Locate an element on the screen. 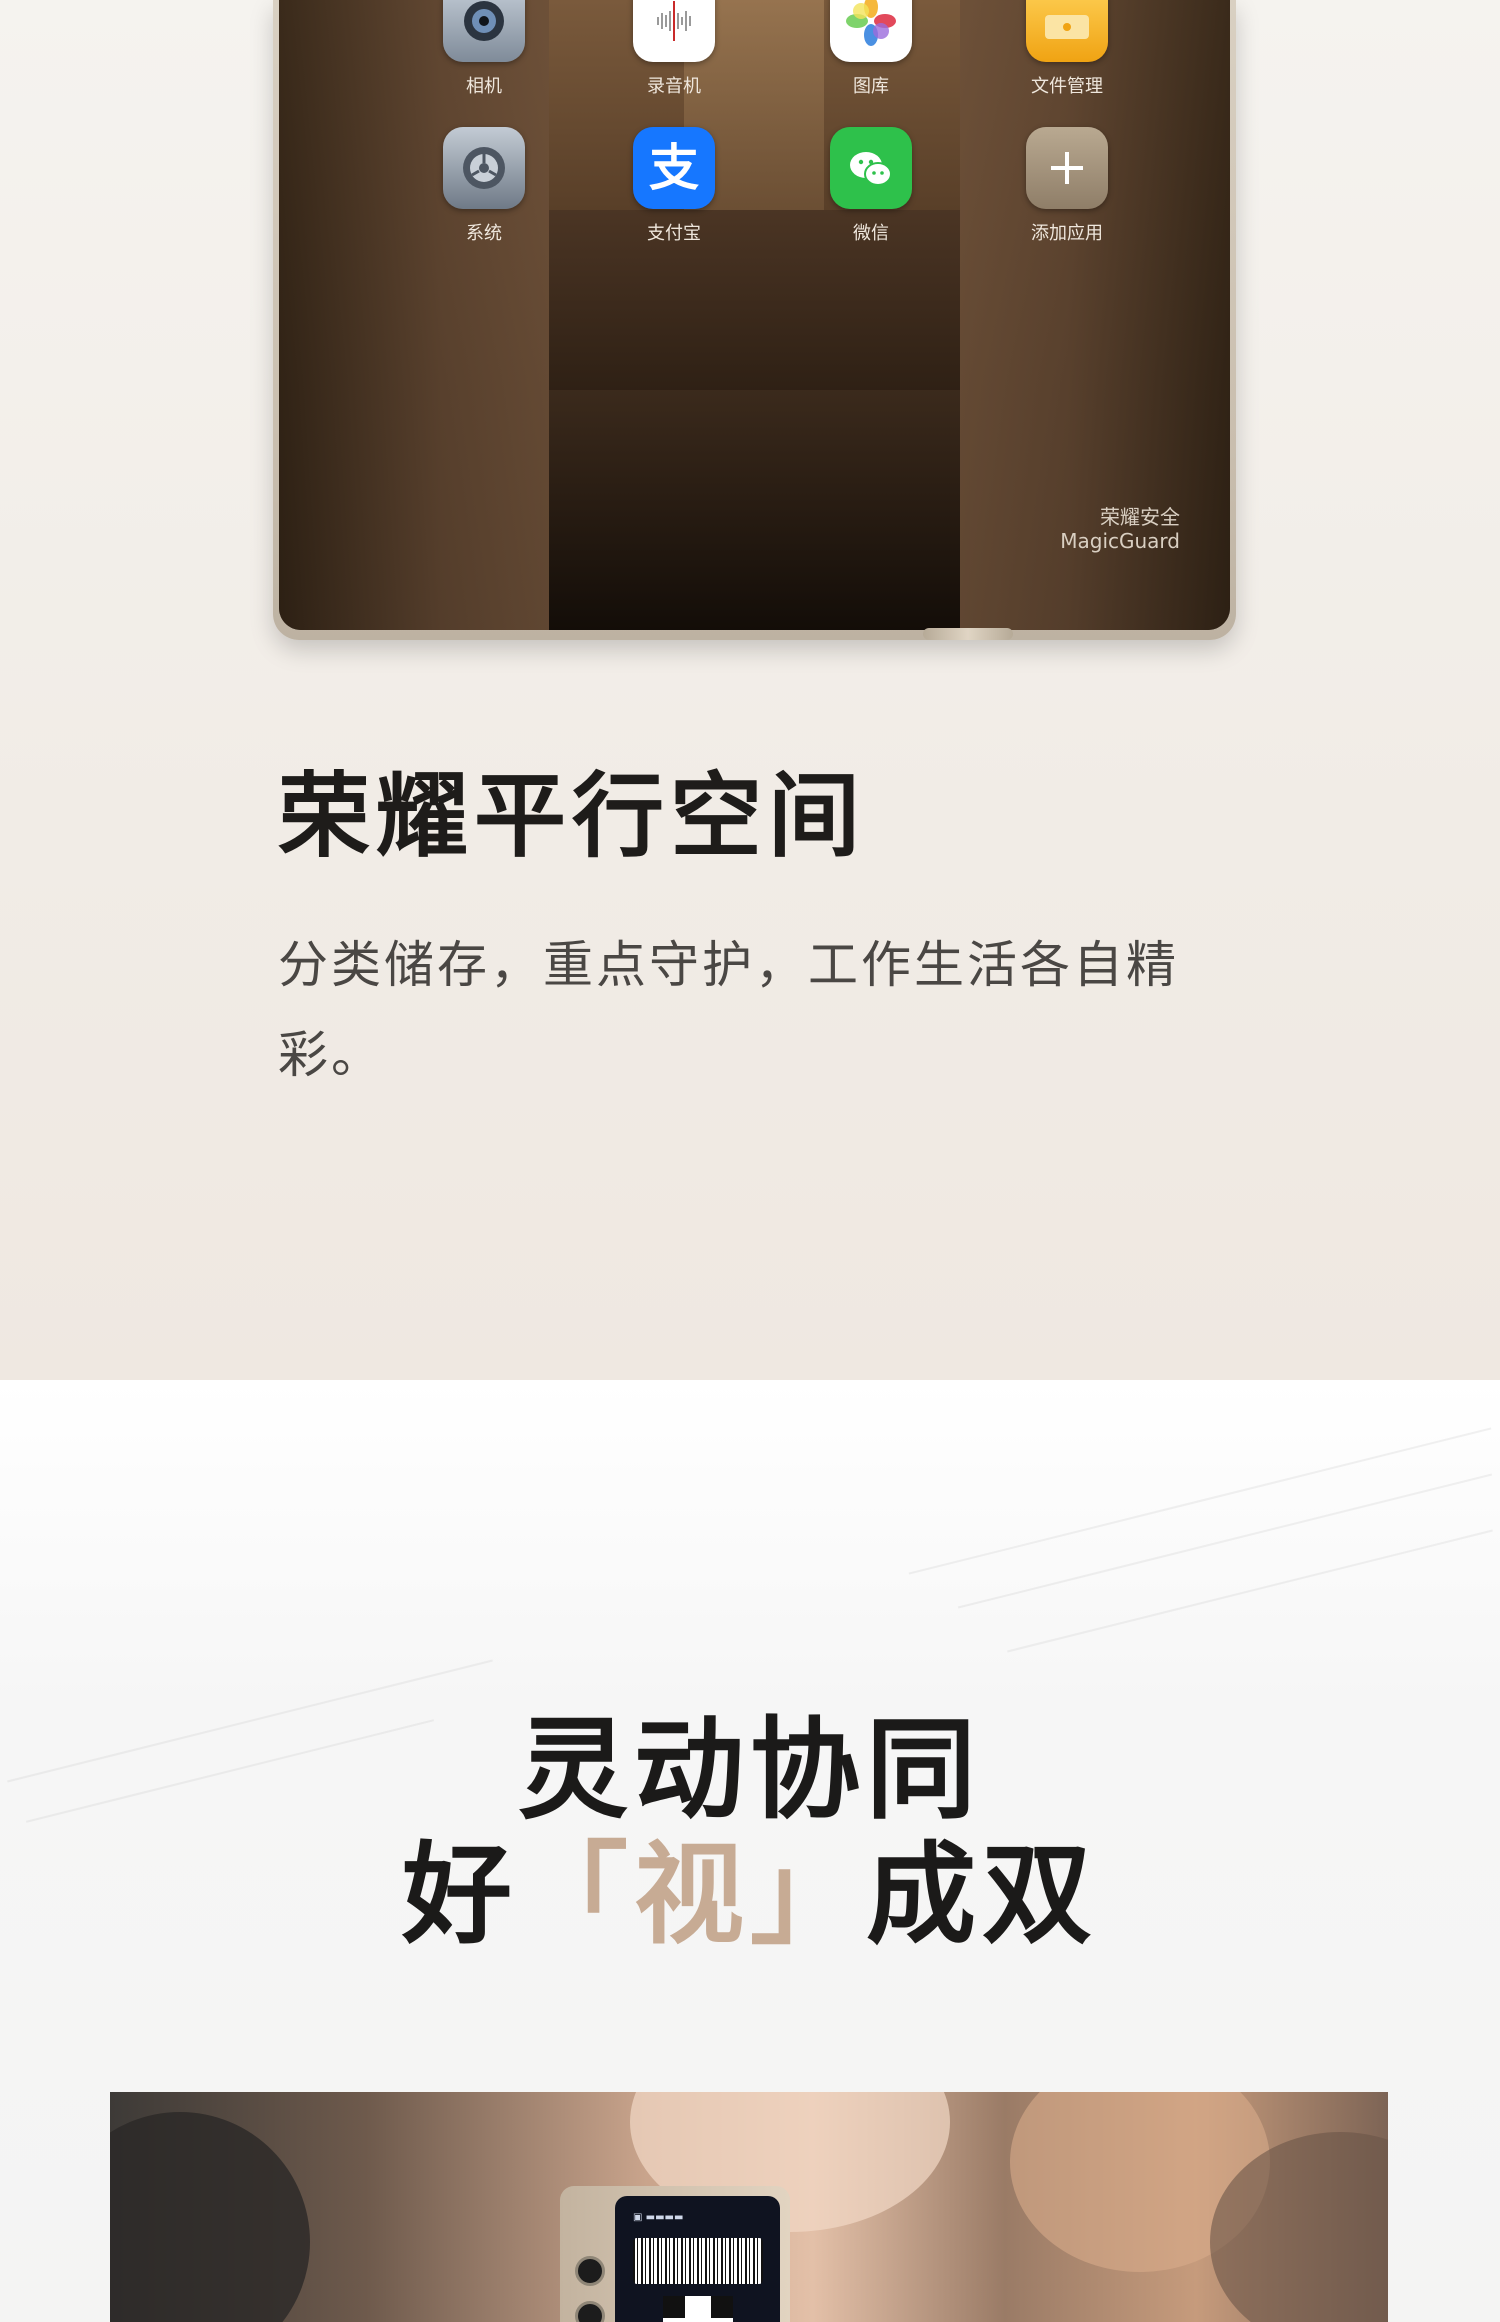 This screenshot has width=1500, height=2322. section-title: 荣耀平行空间 is located at coordinates (572, 816).